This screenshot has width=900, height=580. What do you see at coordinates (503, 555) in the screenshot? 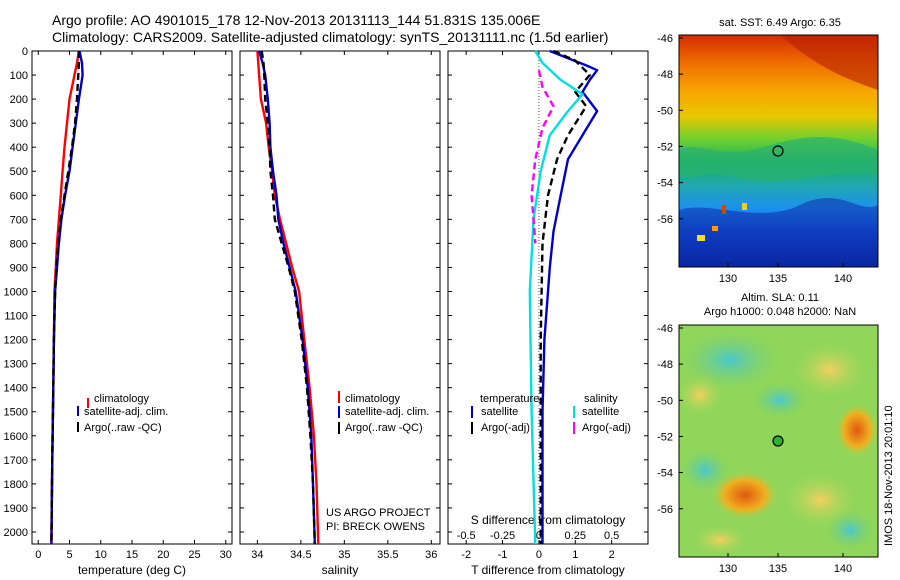
I see `x-tick-label: -1` at bounding box center [503, 555].